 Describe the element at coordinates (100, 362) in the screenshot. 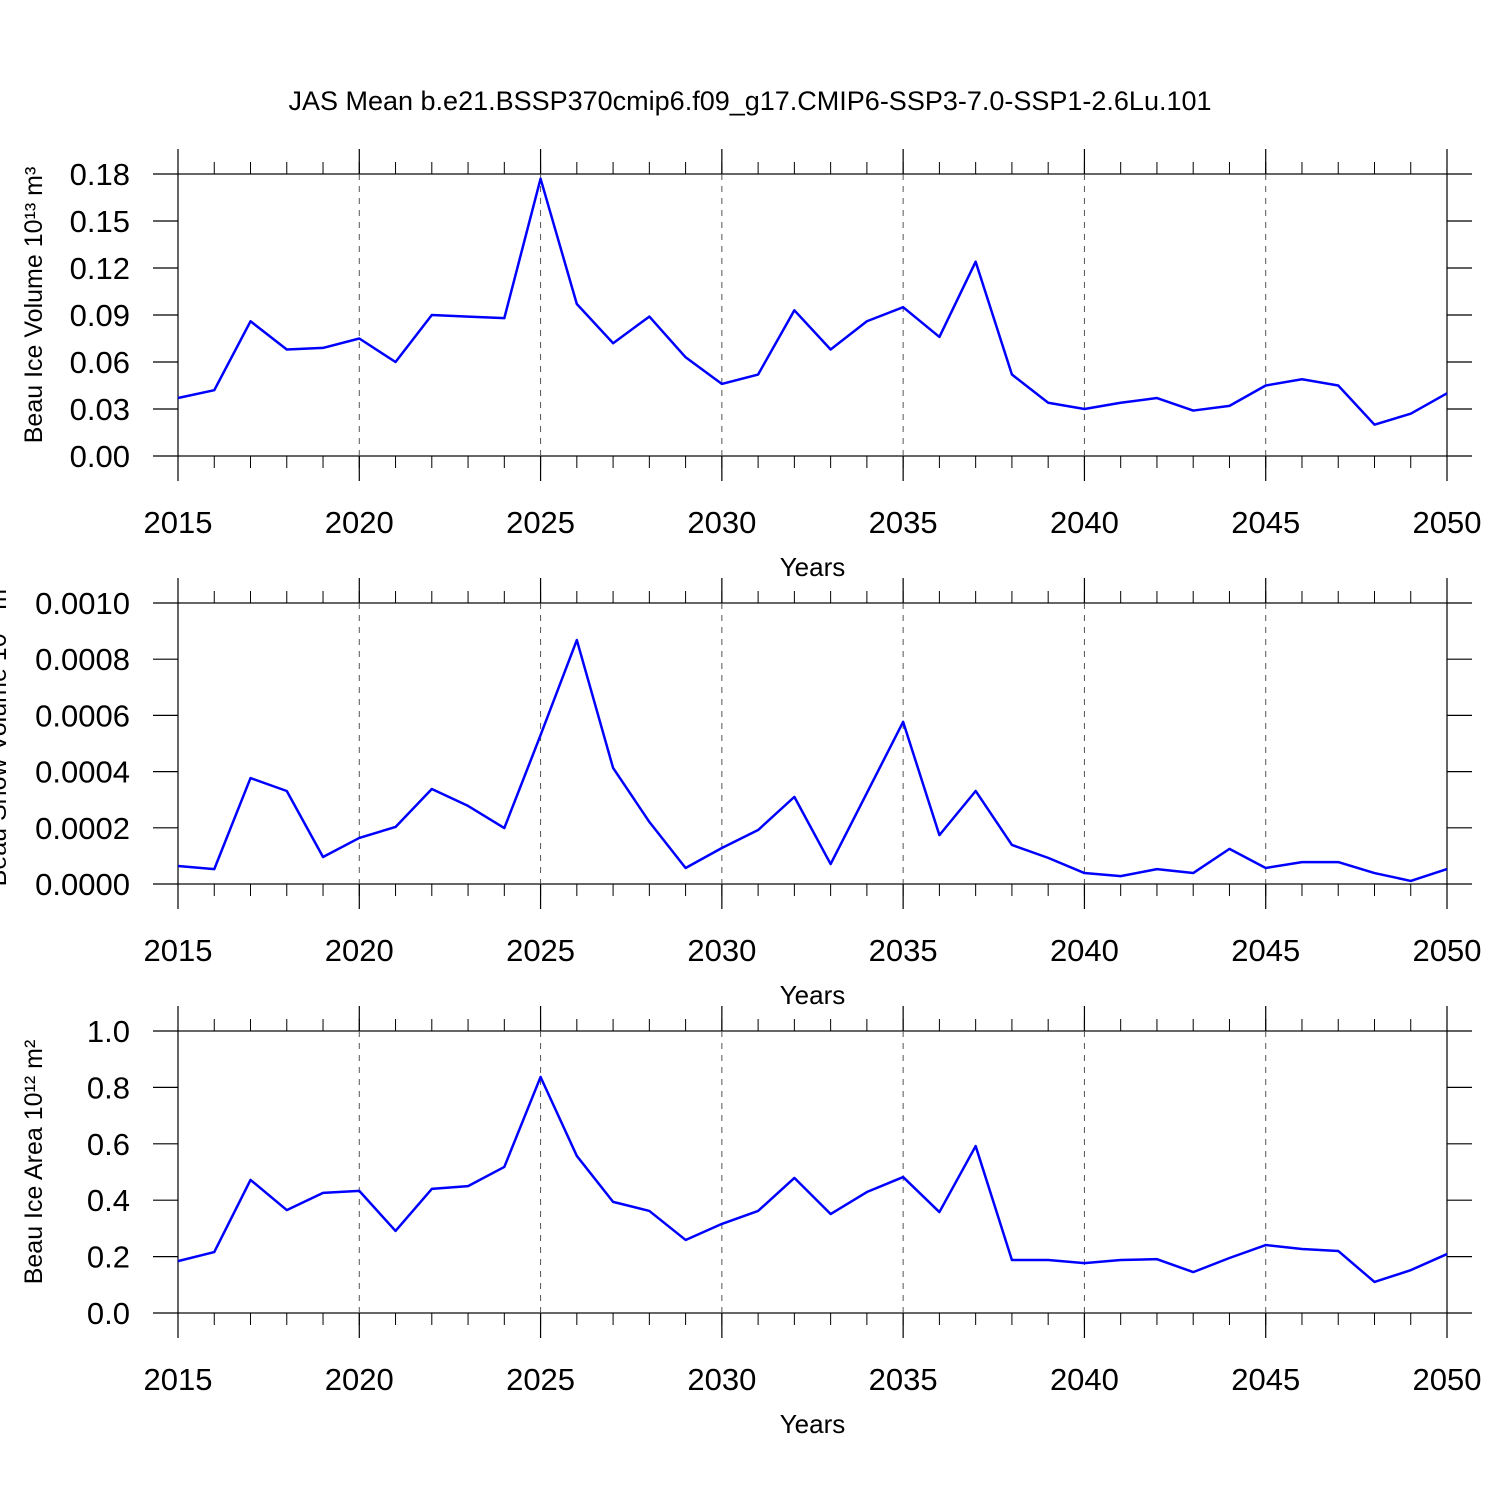

I see `y-tick-label: 0.06` at that location.